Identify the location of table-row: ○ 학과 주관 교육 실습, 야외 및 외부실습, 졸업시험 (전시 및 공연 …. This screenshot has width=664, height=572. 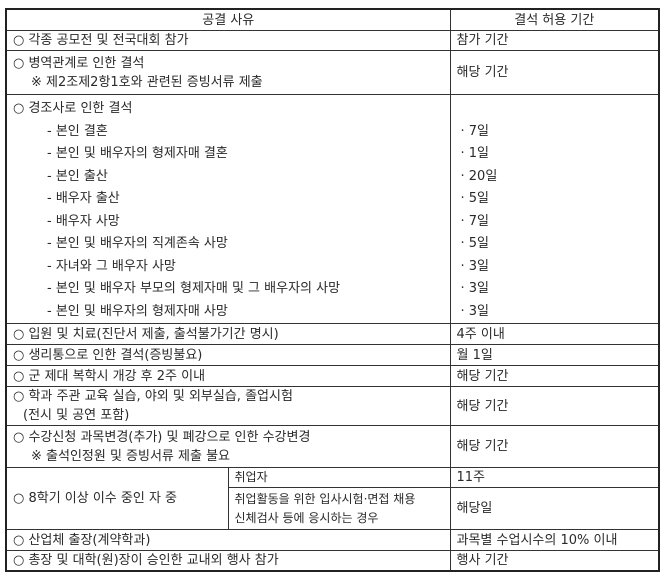
(332, 406).